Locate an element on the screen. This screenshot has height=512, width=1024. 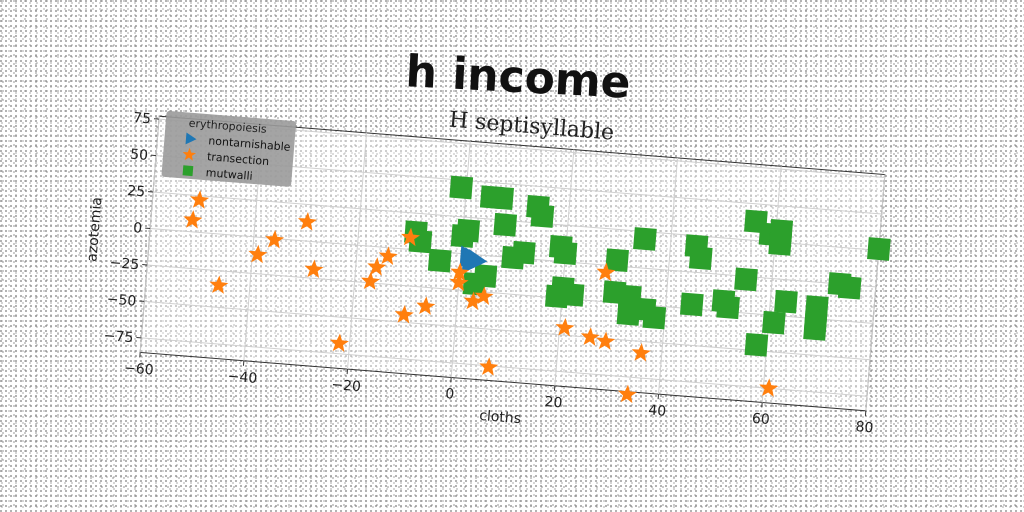
x-axis-label: cloths is located at coordinates (500, 417).